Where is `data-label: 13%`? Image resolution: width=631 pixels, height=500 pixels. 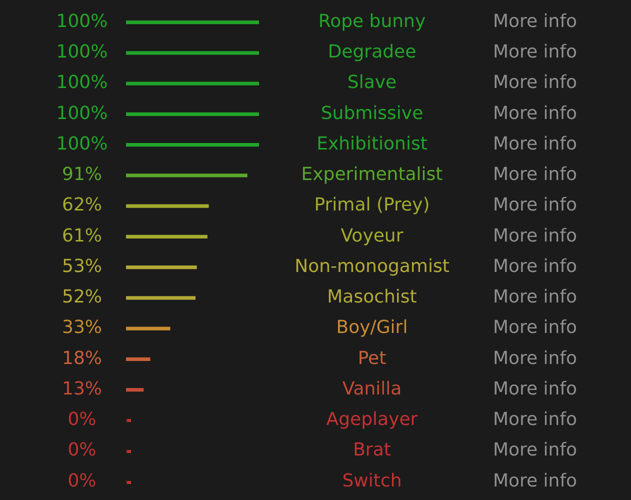
data-label: 13% is located at coordinates (82, 389).